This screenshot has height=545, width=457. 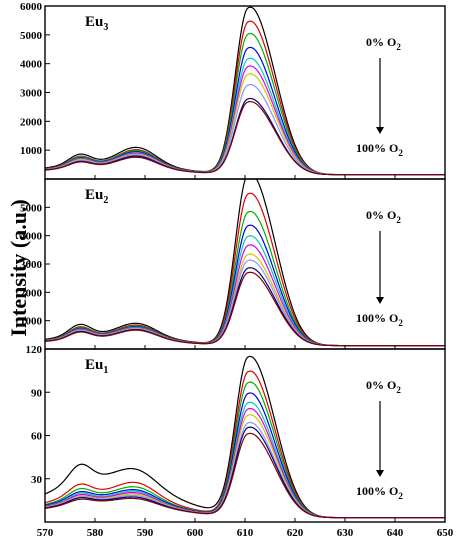 I want to click on y-tick-label-1-3000: 3000, so click(x=31, y=265).